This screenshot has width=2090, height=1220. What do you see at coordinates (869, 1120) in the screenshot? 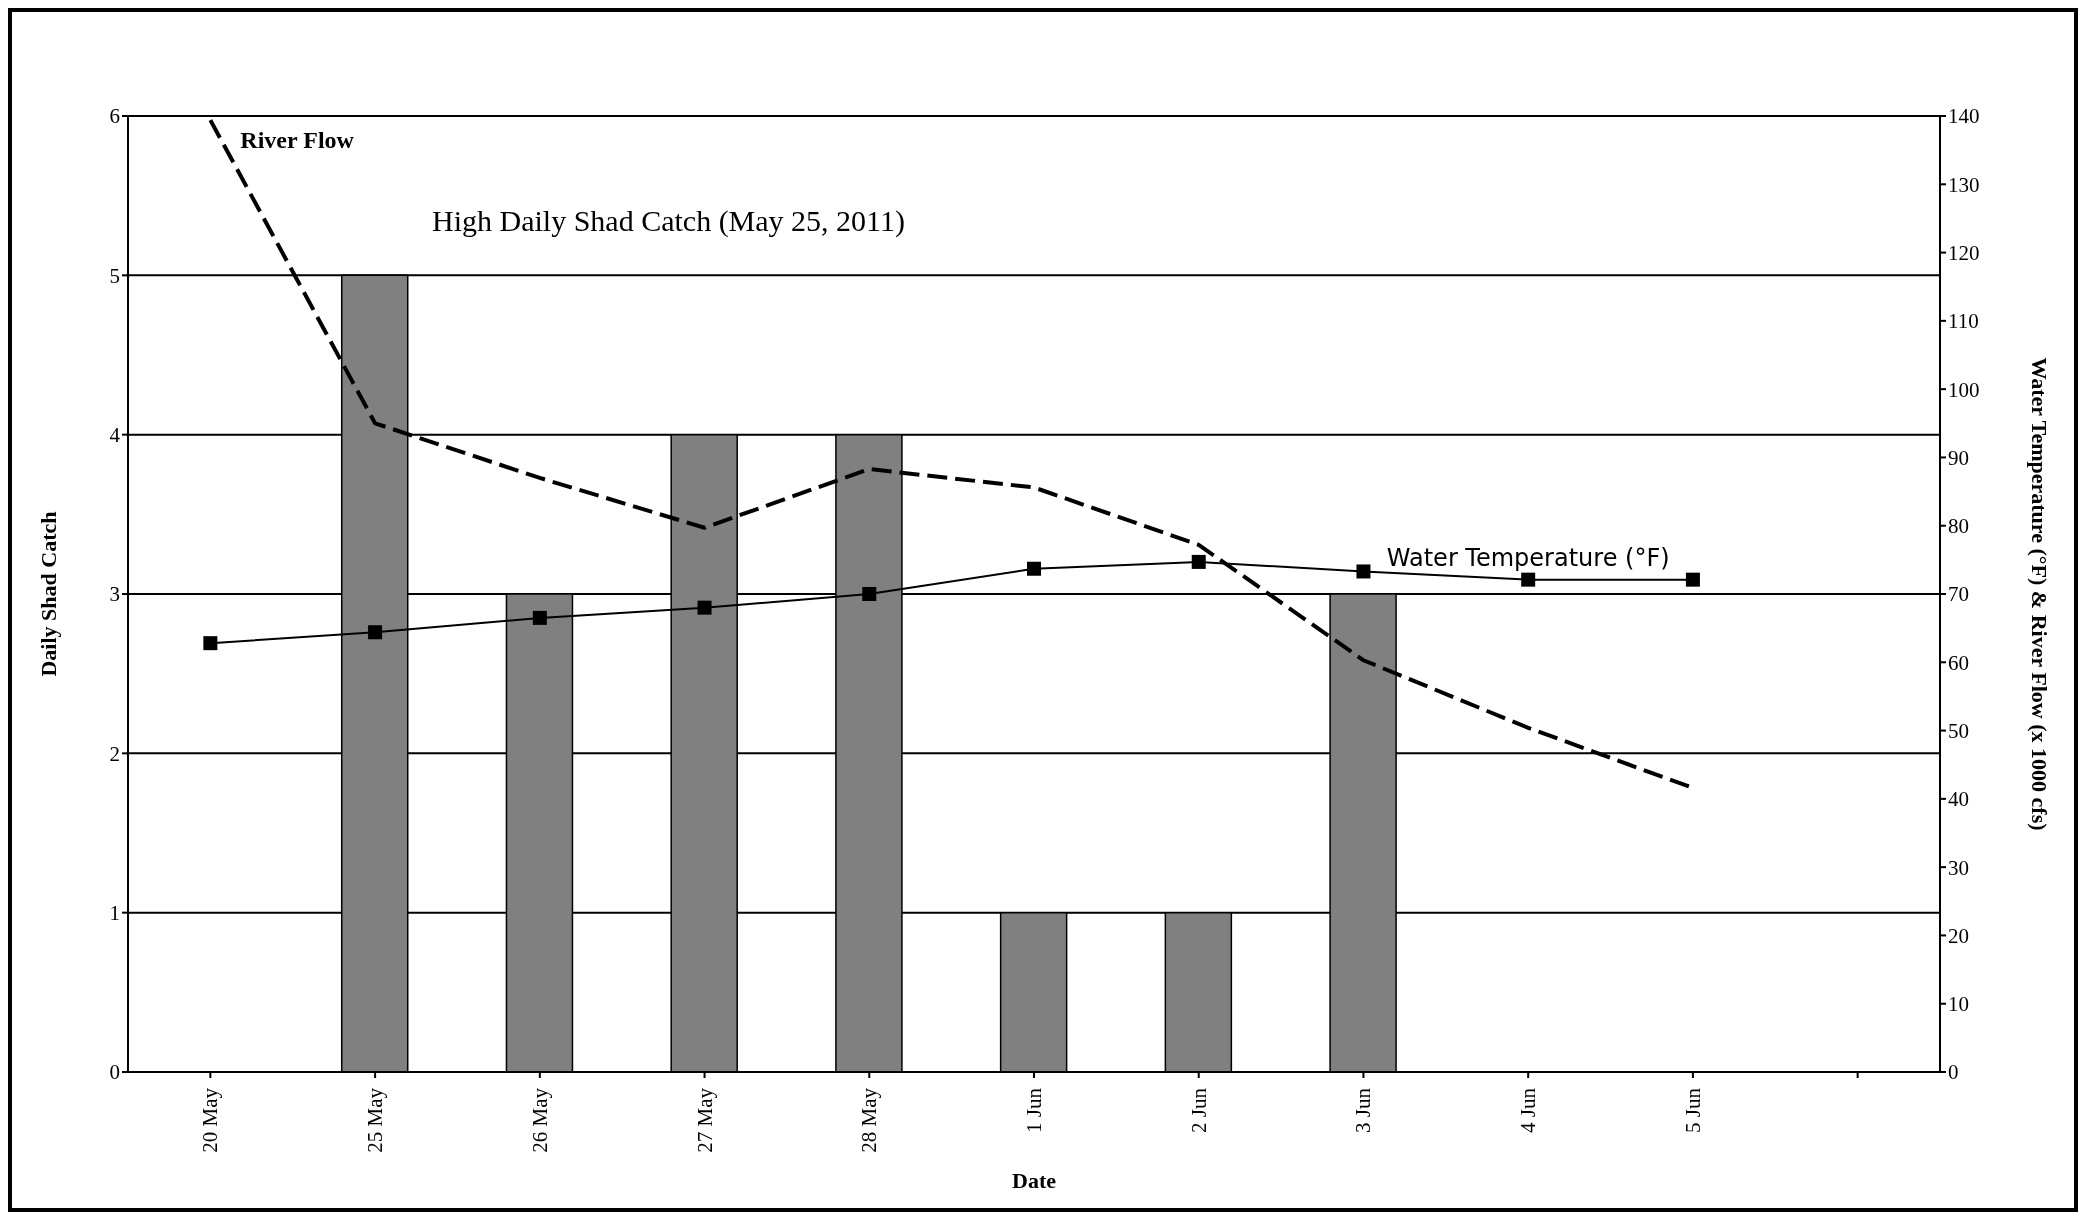
I see `x-tick-label: 28 May` at bounding box center [869, 1120].